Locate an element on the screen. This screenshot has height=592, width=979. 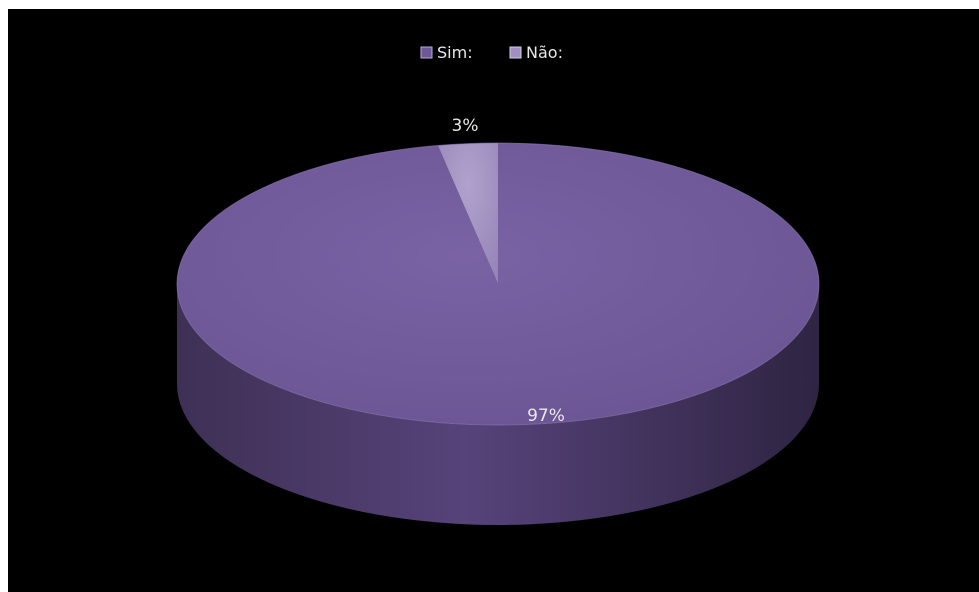
legend-item-nao: Não: is located at coordinates (536, 52).